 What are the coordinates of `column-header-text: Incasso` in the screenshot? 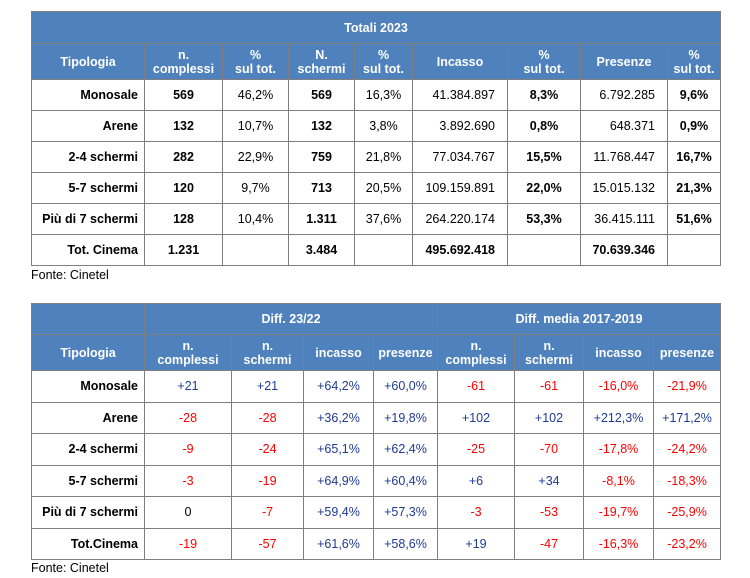 It's located at (460, 61).